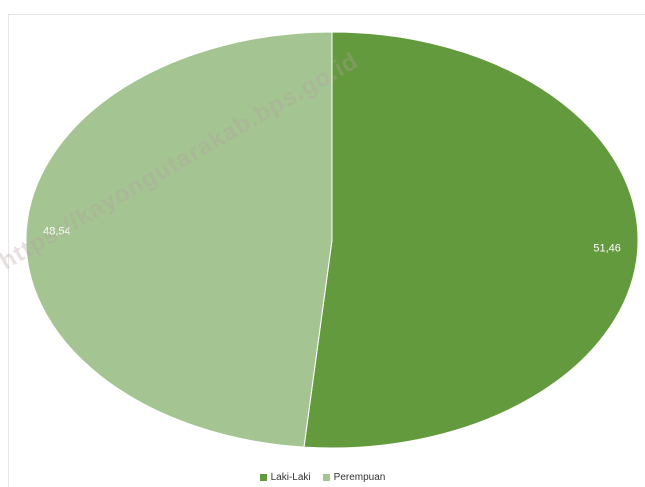 Image resolution: width=645 pixels, height=487 pixels. Describe the element at coordinates (326, 14) in the screenshot. I see `frame-border-top` at that location.